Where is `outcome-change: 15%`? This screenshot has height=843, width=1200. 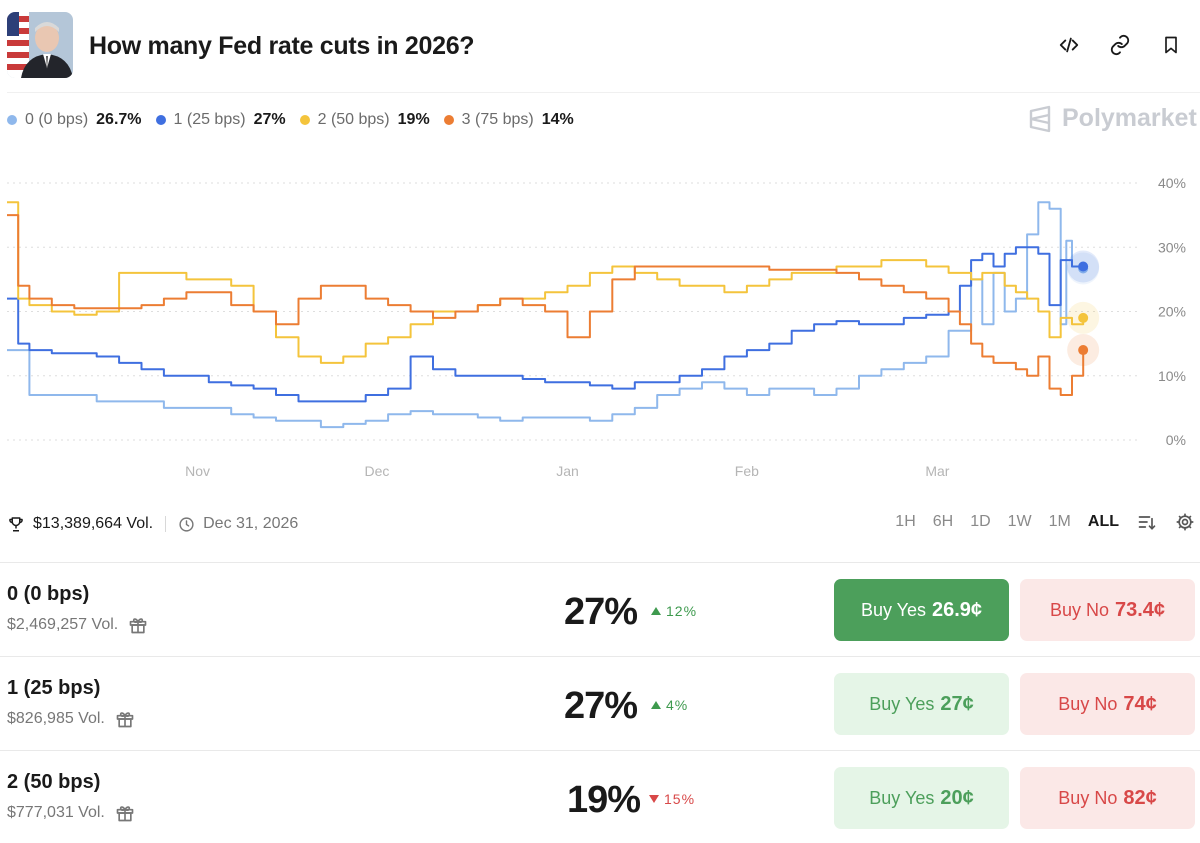
outcome-change: 15% is located at coordinates (671, 799).